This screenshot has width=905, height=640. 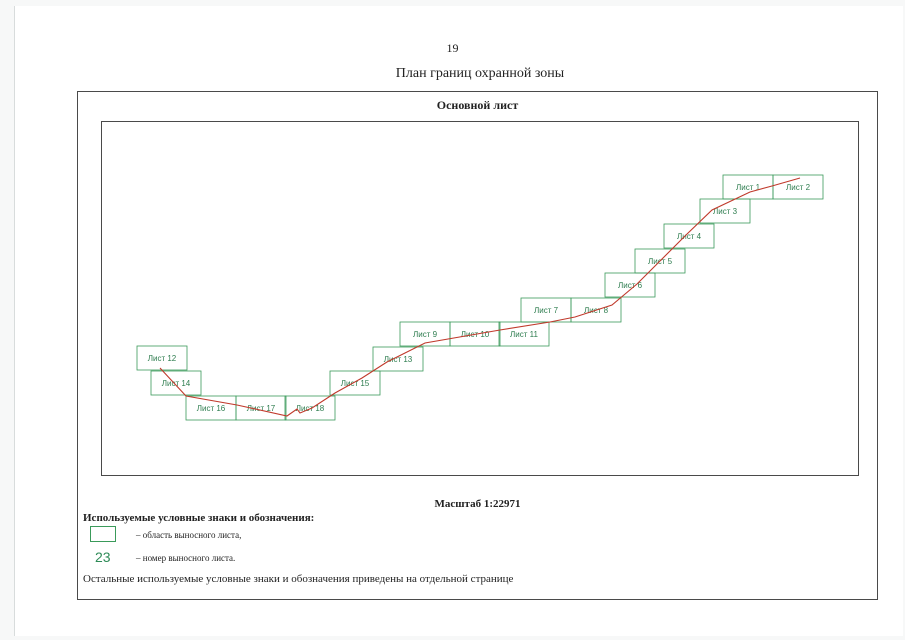 I want to click on sheet-label-16: Лист 16, so click(x=211, y=408).